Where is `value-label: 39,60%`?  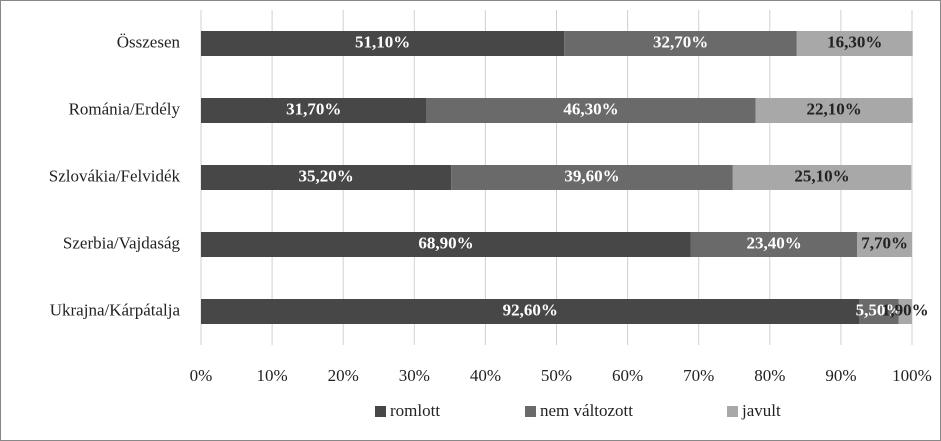
value-label: 39,60% is located at coordinates (591, 175).